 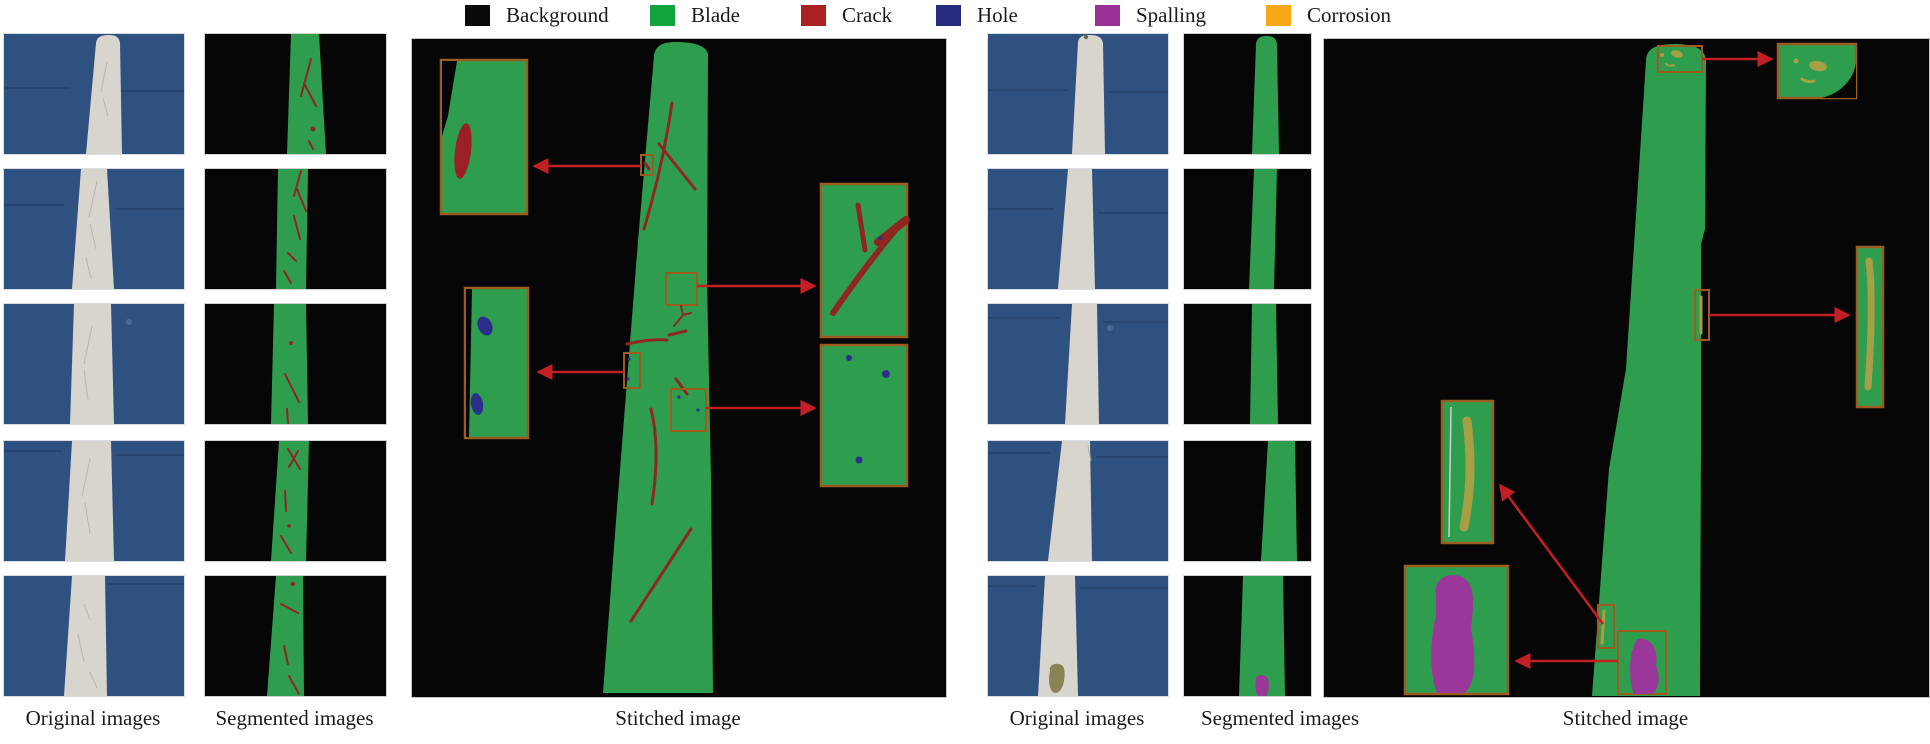 What do you see at coordinates (294, 718) in the screenshot?
I see `caption-left-segmented: Segmented images` at bounding box center [294, 718].